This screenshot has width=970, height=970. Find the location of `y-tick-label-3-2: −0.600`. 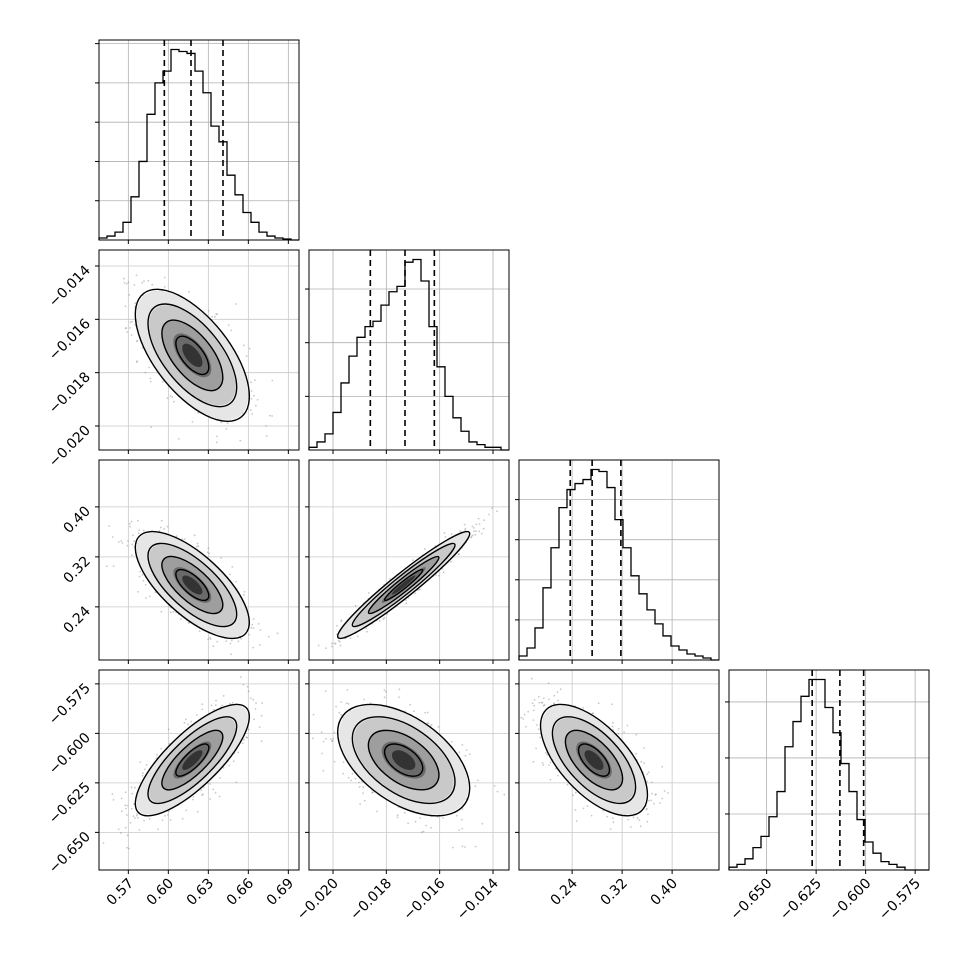

y-tick-label-3-2: −0.600 is located at coordinates (70, 754).